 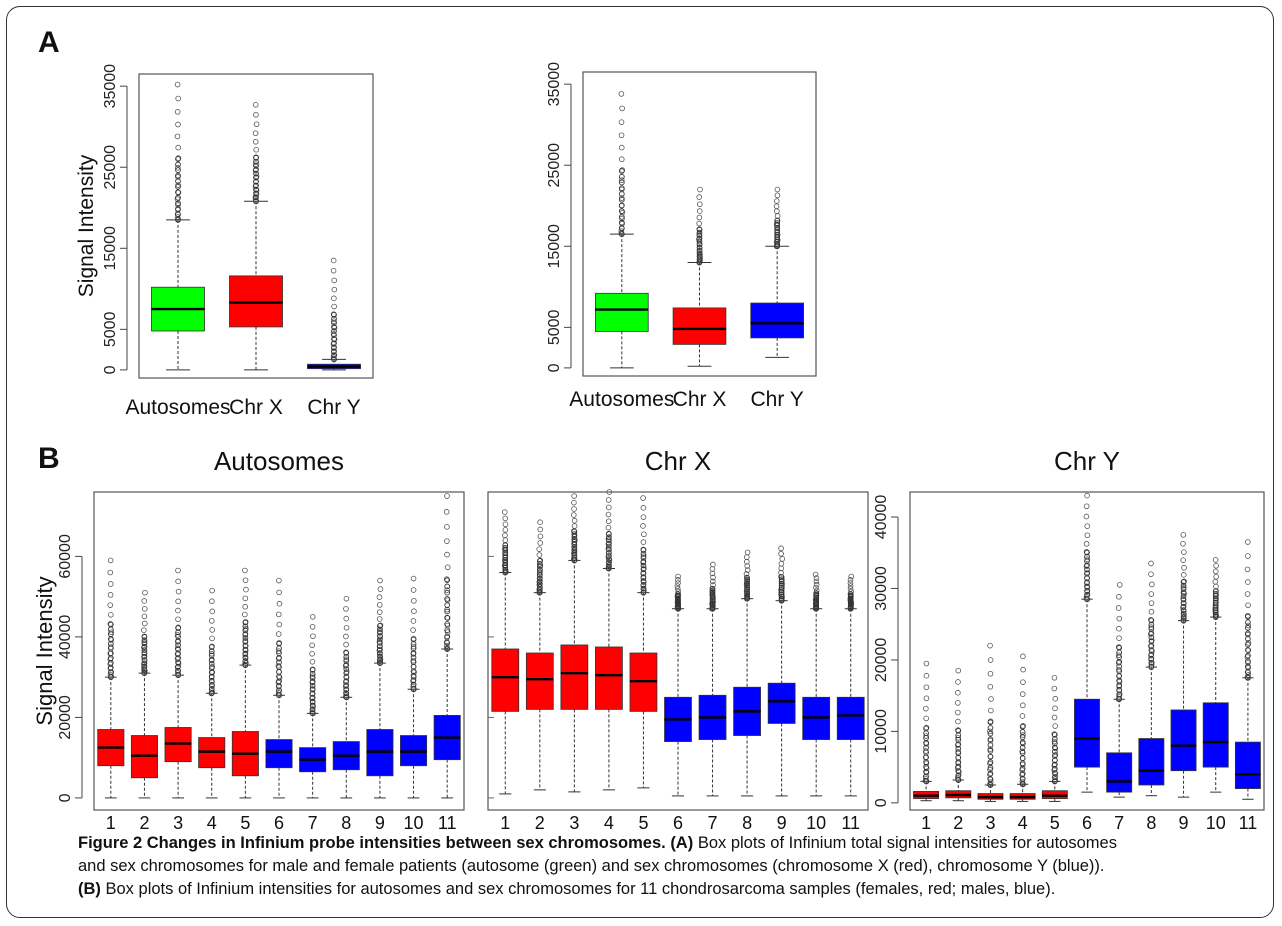 What do you see at coordinates (279, 651) in the screenshot?
I see `plot-frame` at bounding box center [279, 651].